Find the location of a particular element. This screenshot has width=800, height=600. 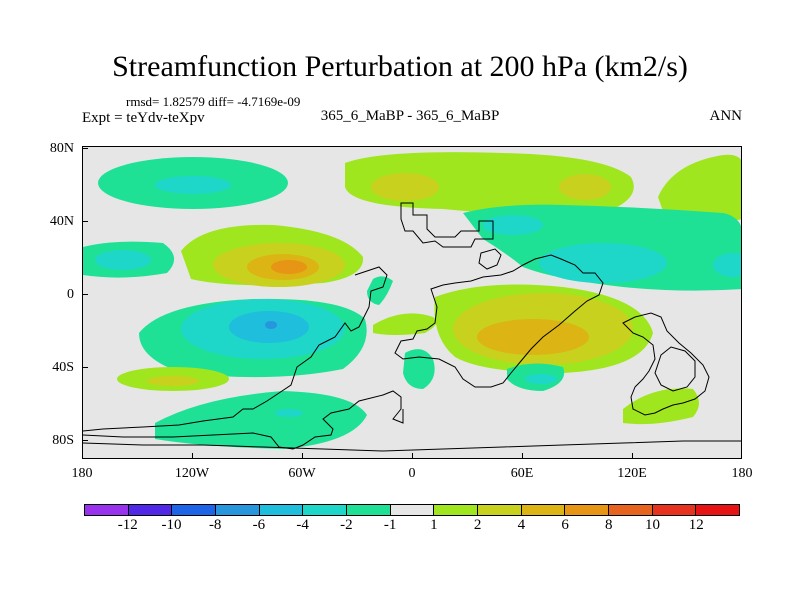

x-label-180e: 180 is located at coordinates (742, 473).